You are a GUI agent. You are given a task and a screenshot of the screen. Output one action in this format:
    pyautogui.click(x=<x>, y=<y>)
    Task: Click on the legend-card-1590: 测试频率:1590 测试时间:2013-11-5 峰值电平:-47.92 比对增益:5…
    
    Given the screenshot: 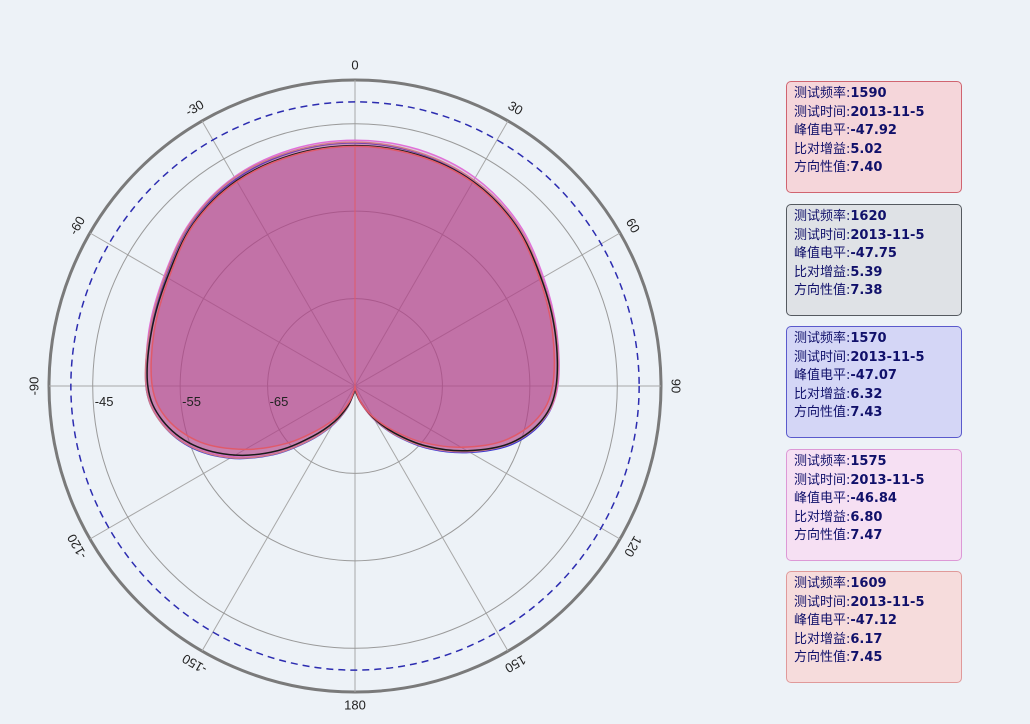 What is the action you would take?
    pyautogui.click(x=874, y=137)
    